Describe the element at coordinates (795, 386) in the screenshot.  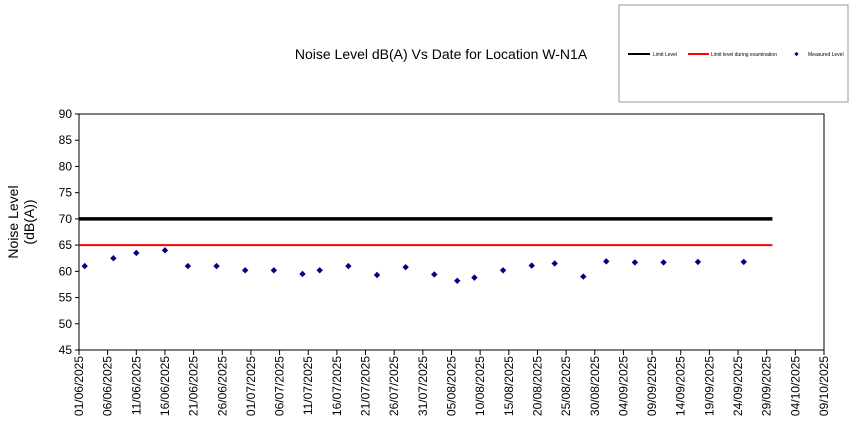
I see `x-tick-label: 04/10/2025` at that location.